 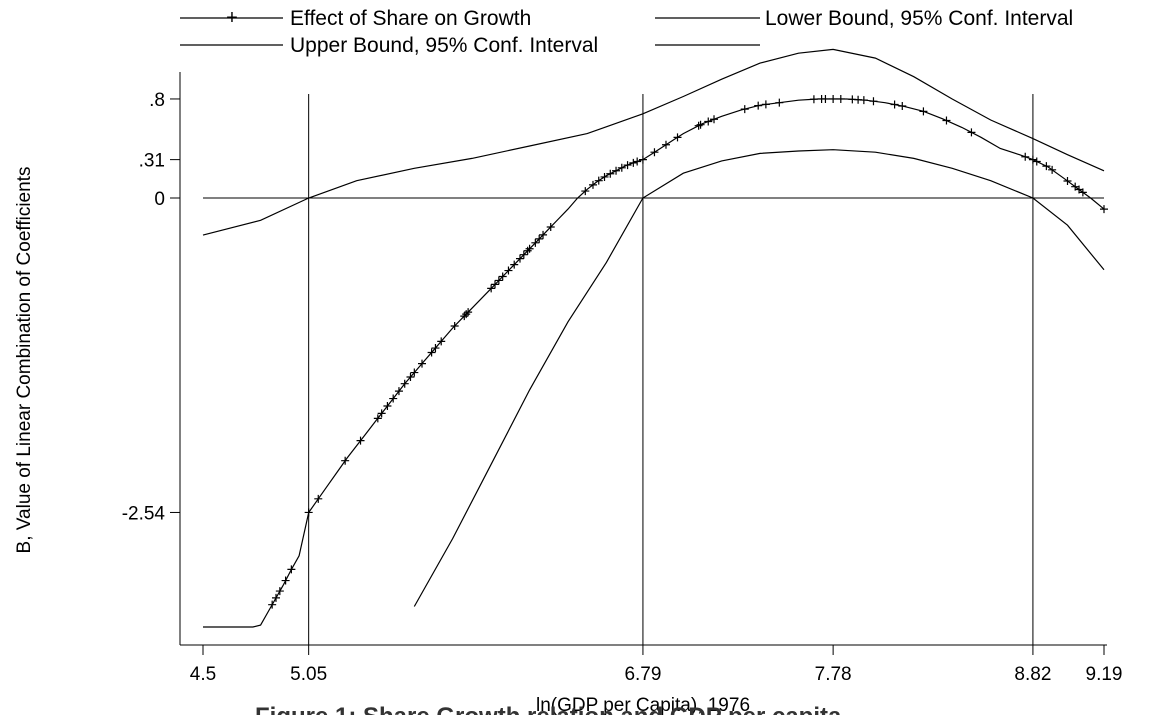 I want to click on x-tick-label: 5.05, so click(x=308, y=674).